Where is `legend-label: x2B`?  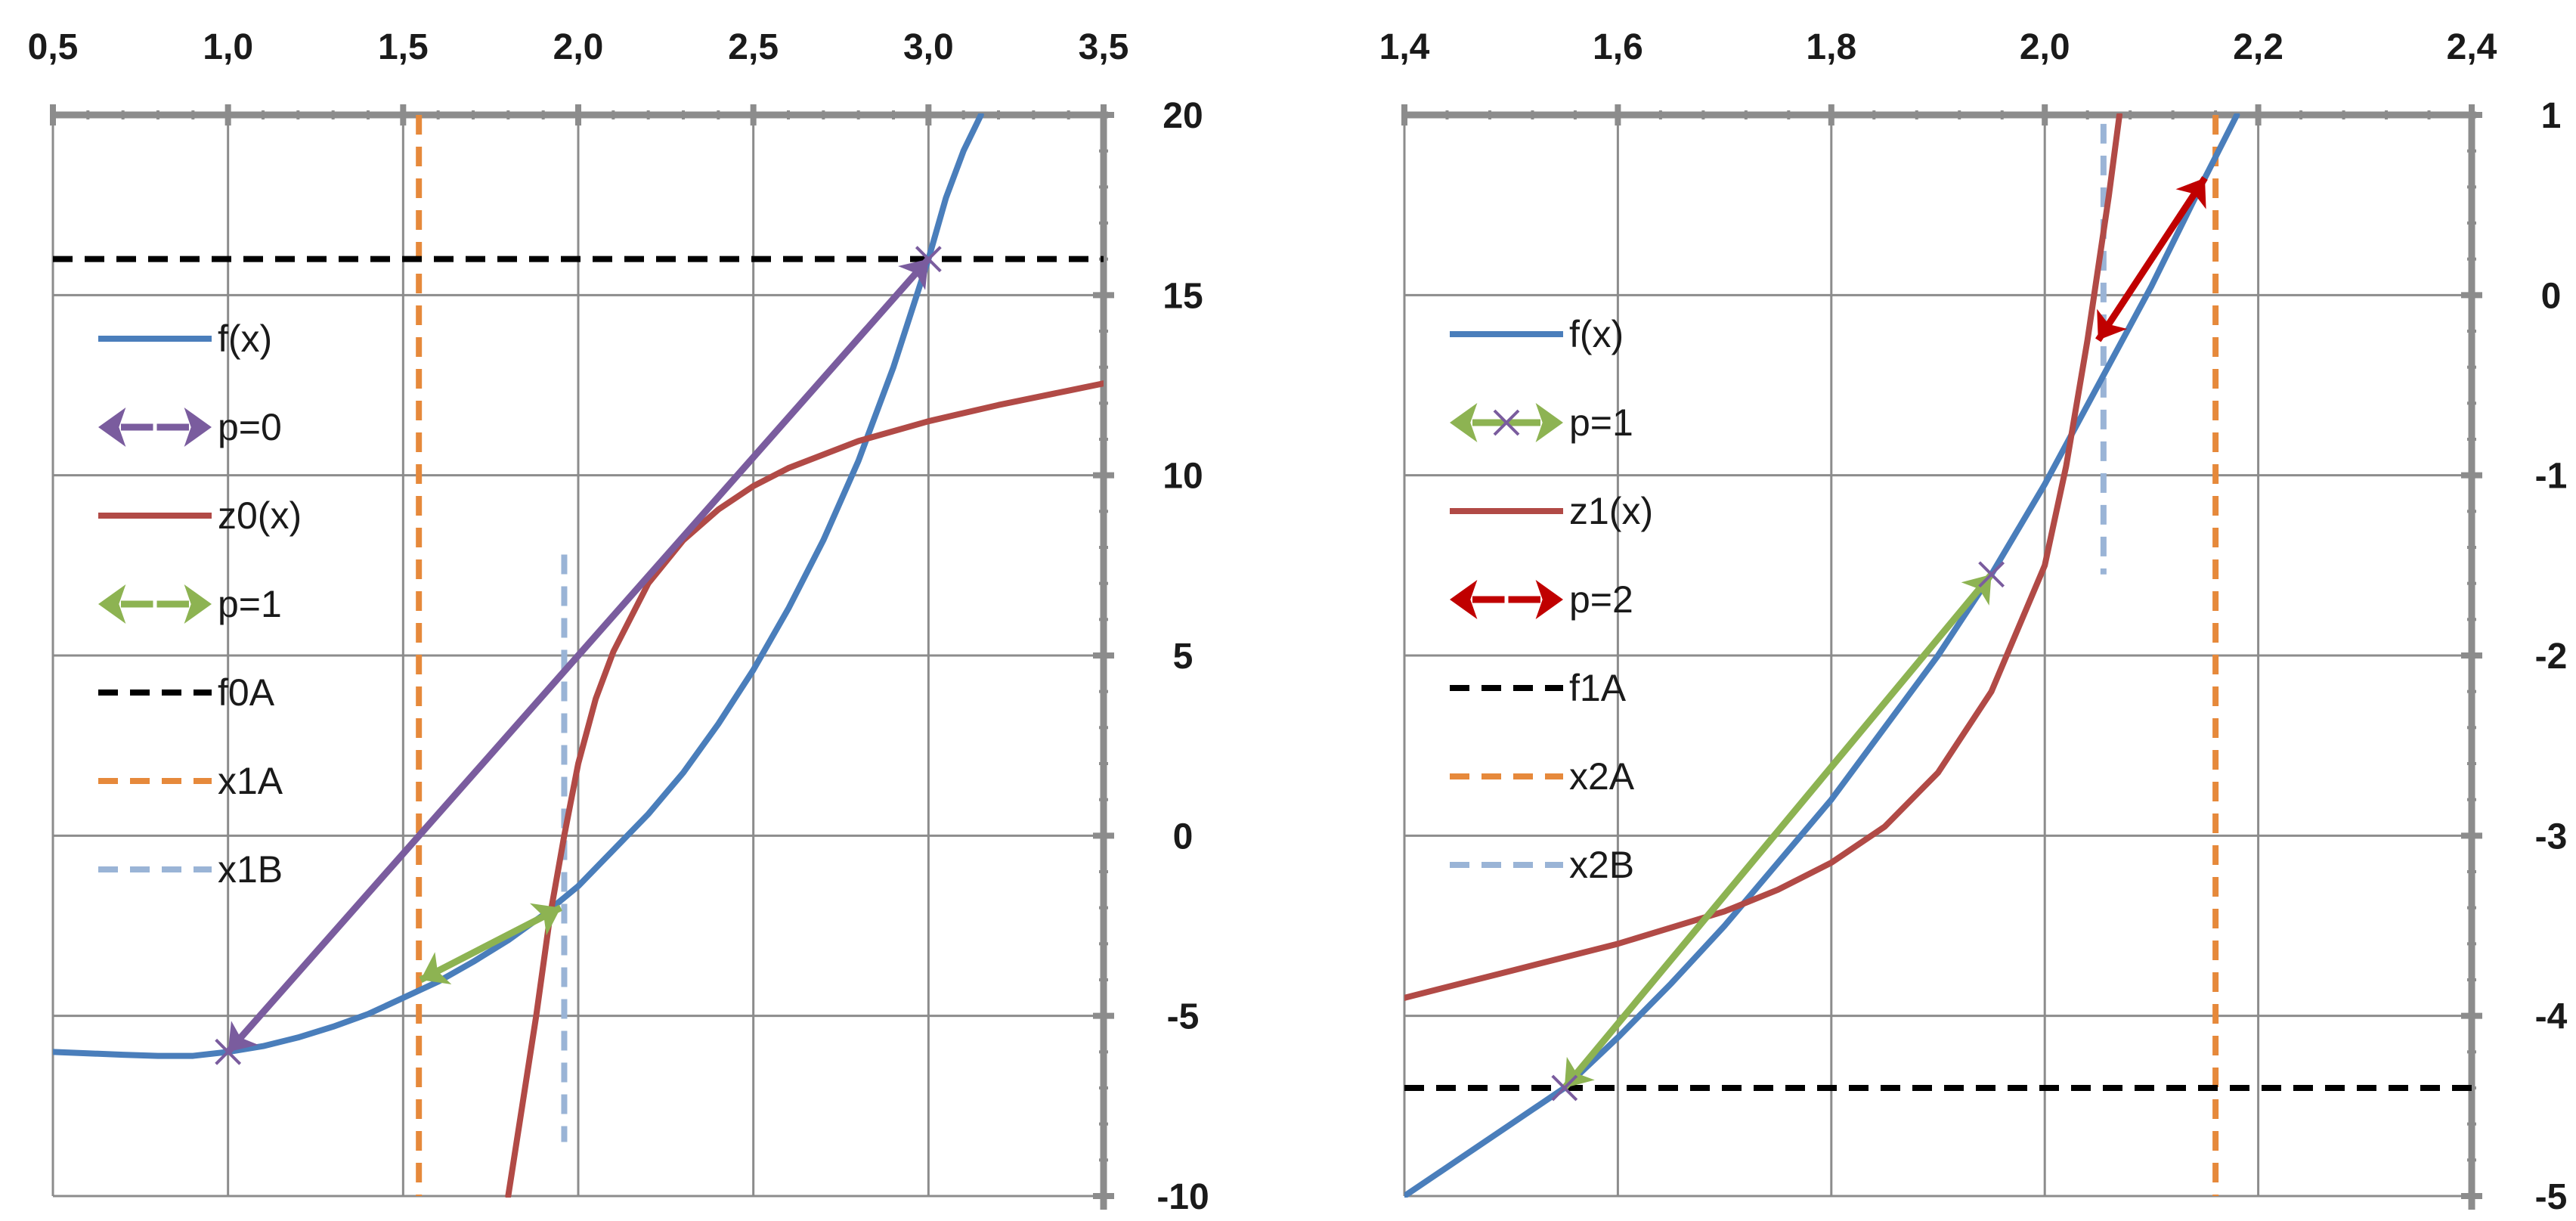 legend-label: x2B is located at coordinates (1601, 865).